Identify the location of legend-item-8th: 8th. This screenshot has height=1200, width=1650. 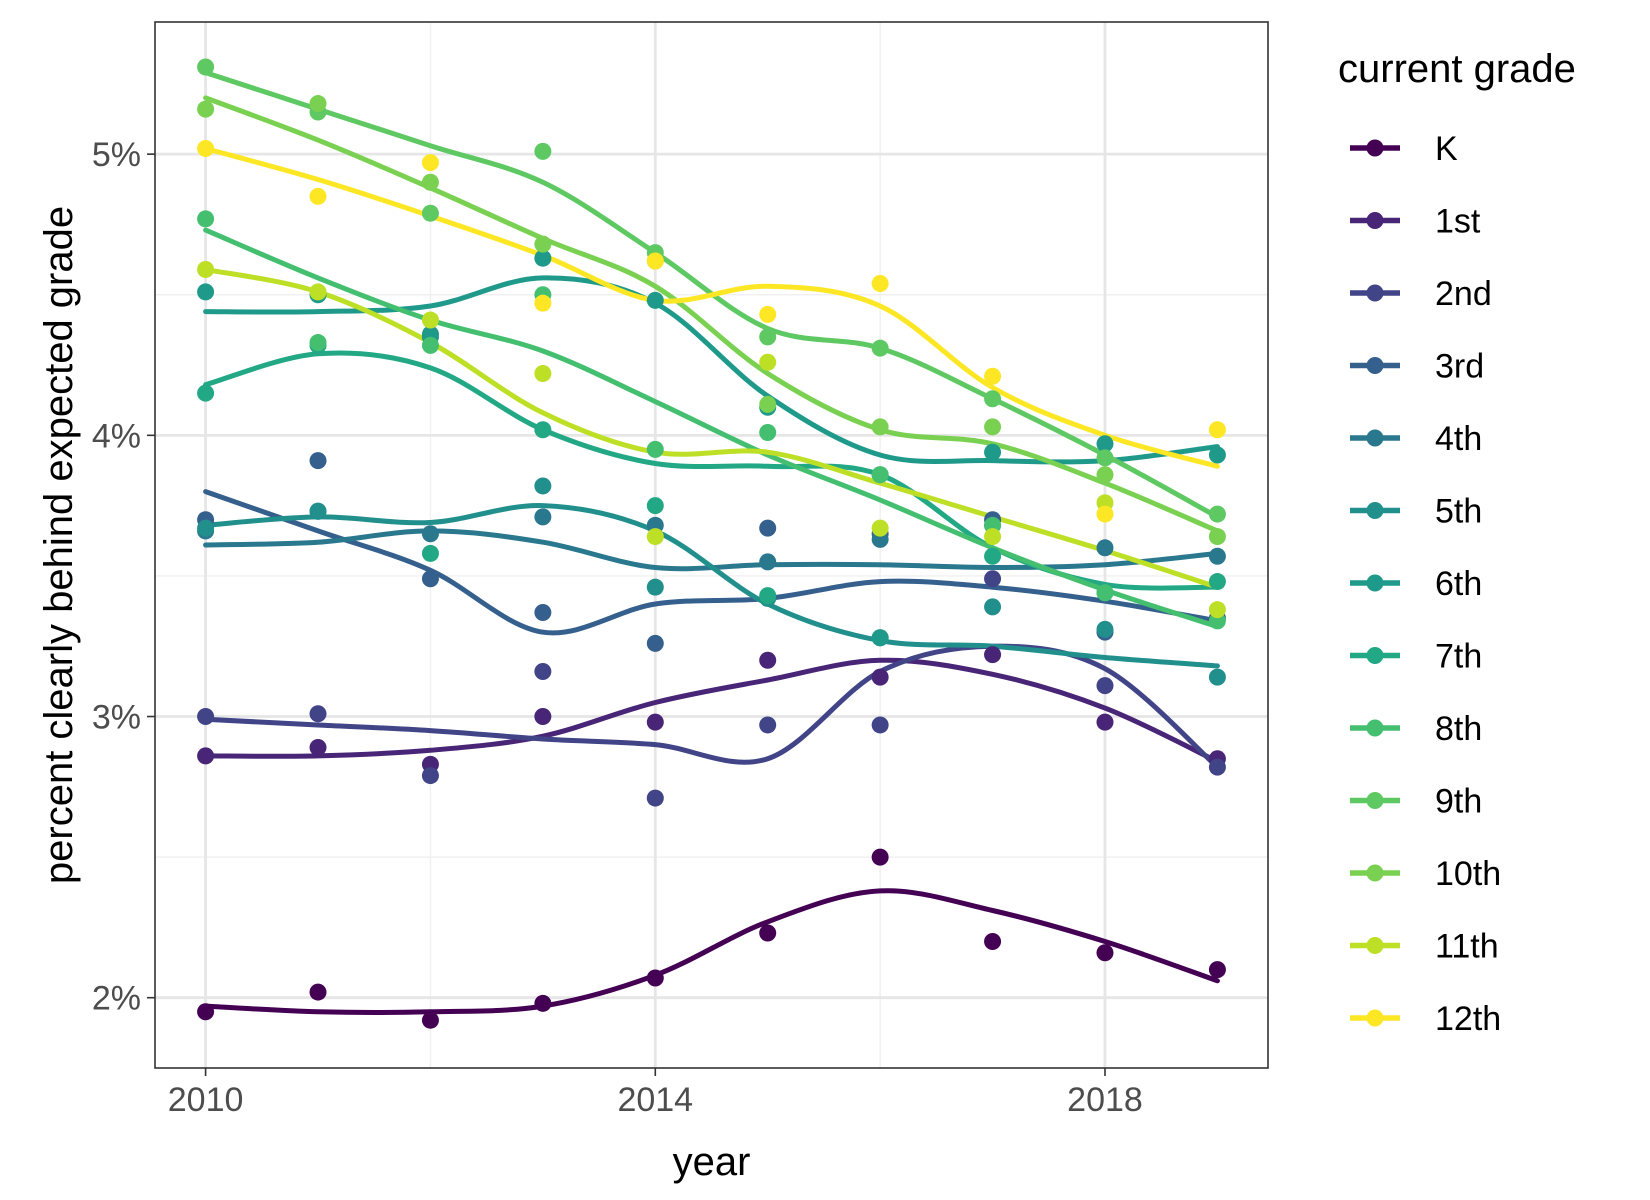
(1416, 729).